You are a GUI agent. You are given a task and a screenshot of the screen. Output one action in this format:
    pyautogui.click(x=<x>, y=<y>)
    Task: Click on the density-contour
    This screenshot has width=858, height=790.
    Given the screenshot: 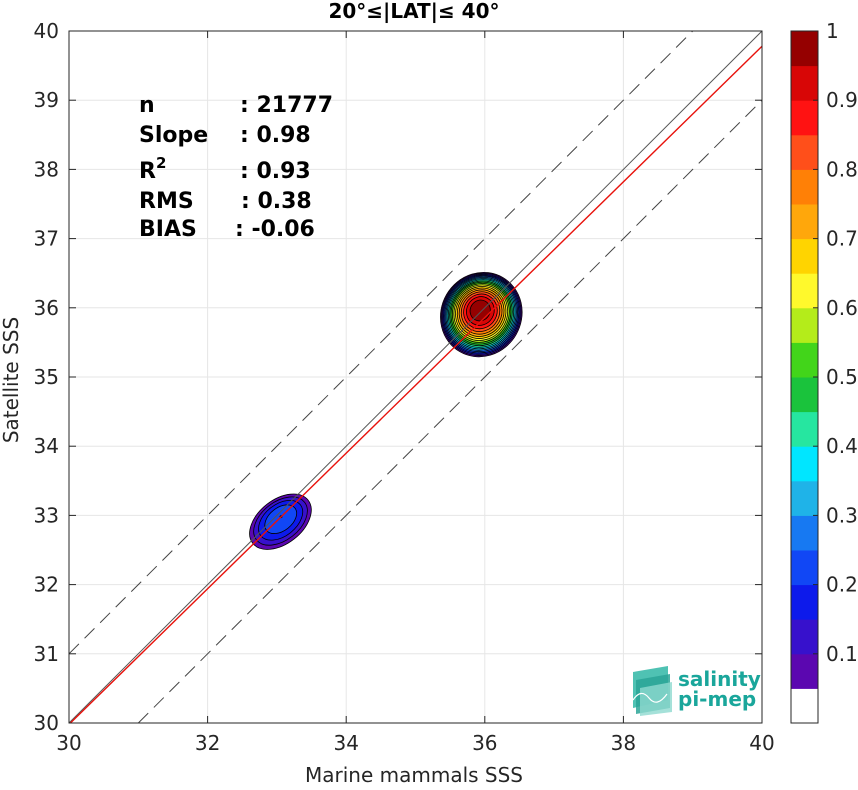 What is the action you would take?
    pyautogui.click(x=480, y=310)
    